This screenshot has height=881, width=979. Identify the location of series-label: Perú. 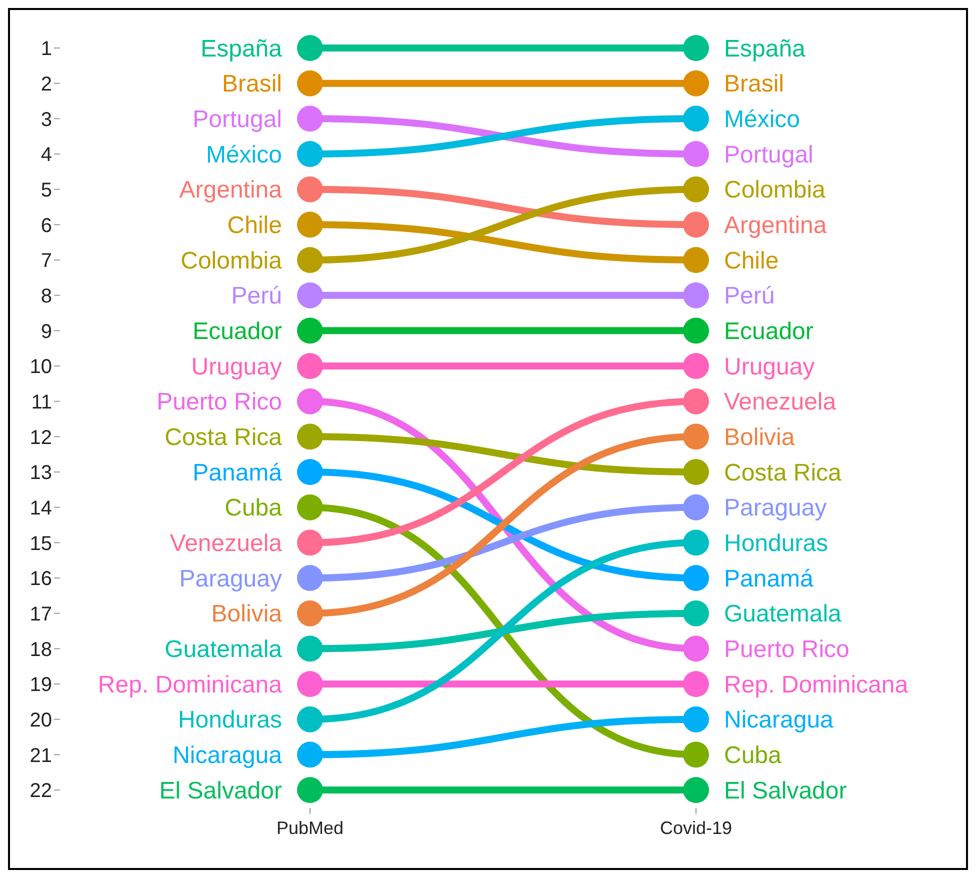
(749, 296).